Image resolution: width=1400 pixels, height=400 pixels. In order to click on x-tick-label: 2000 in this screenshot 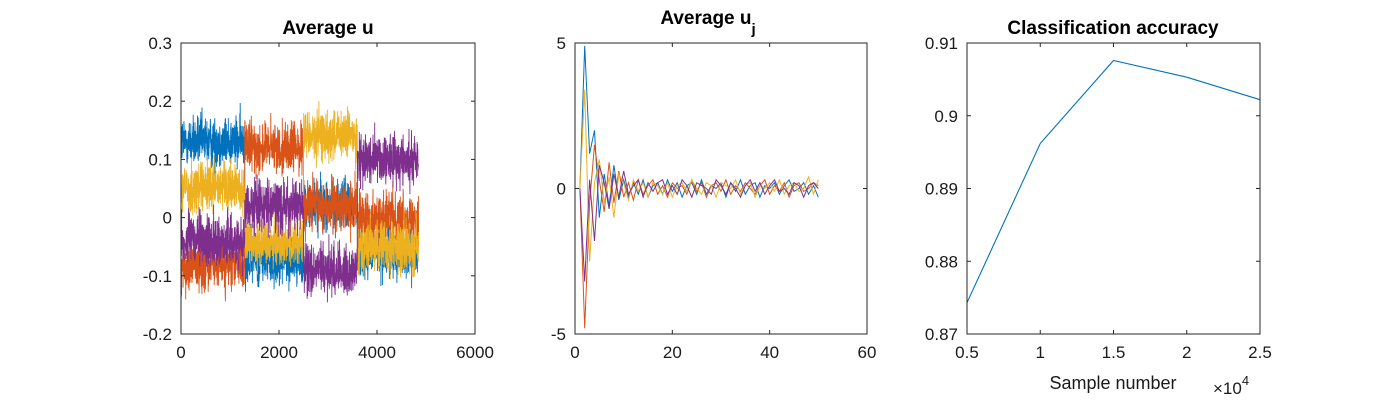, I will do `click(279, 352)`.